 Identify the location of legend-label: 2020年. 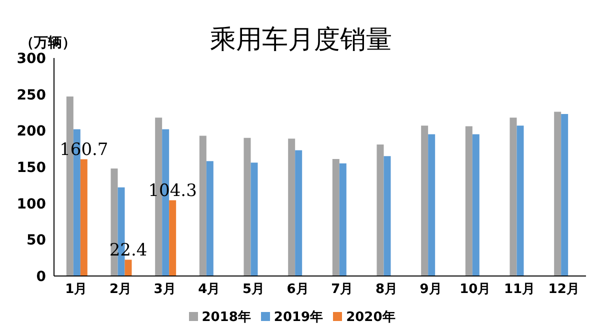
(371, 317).